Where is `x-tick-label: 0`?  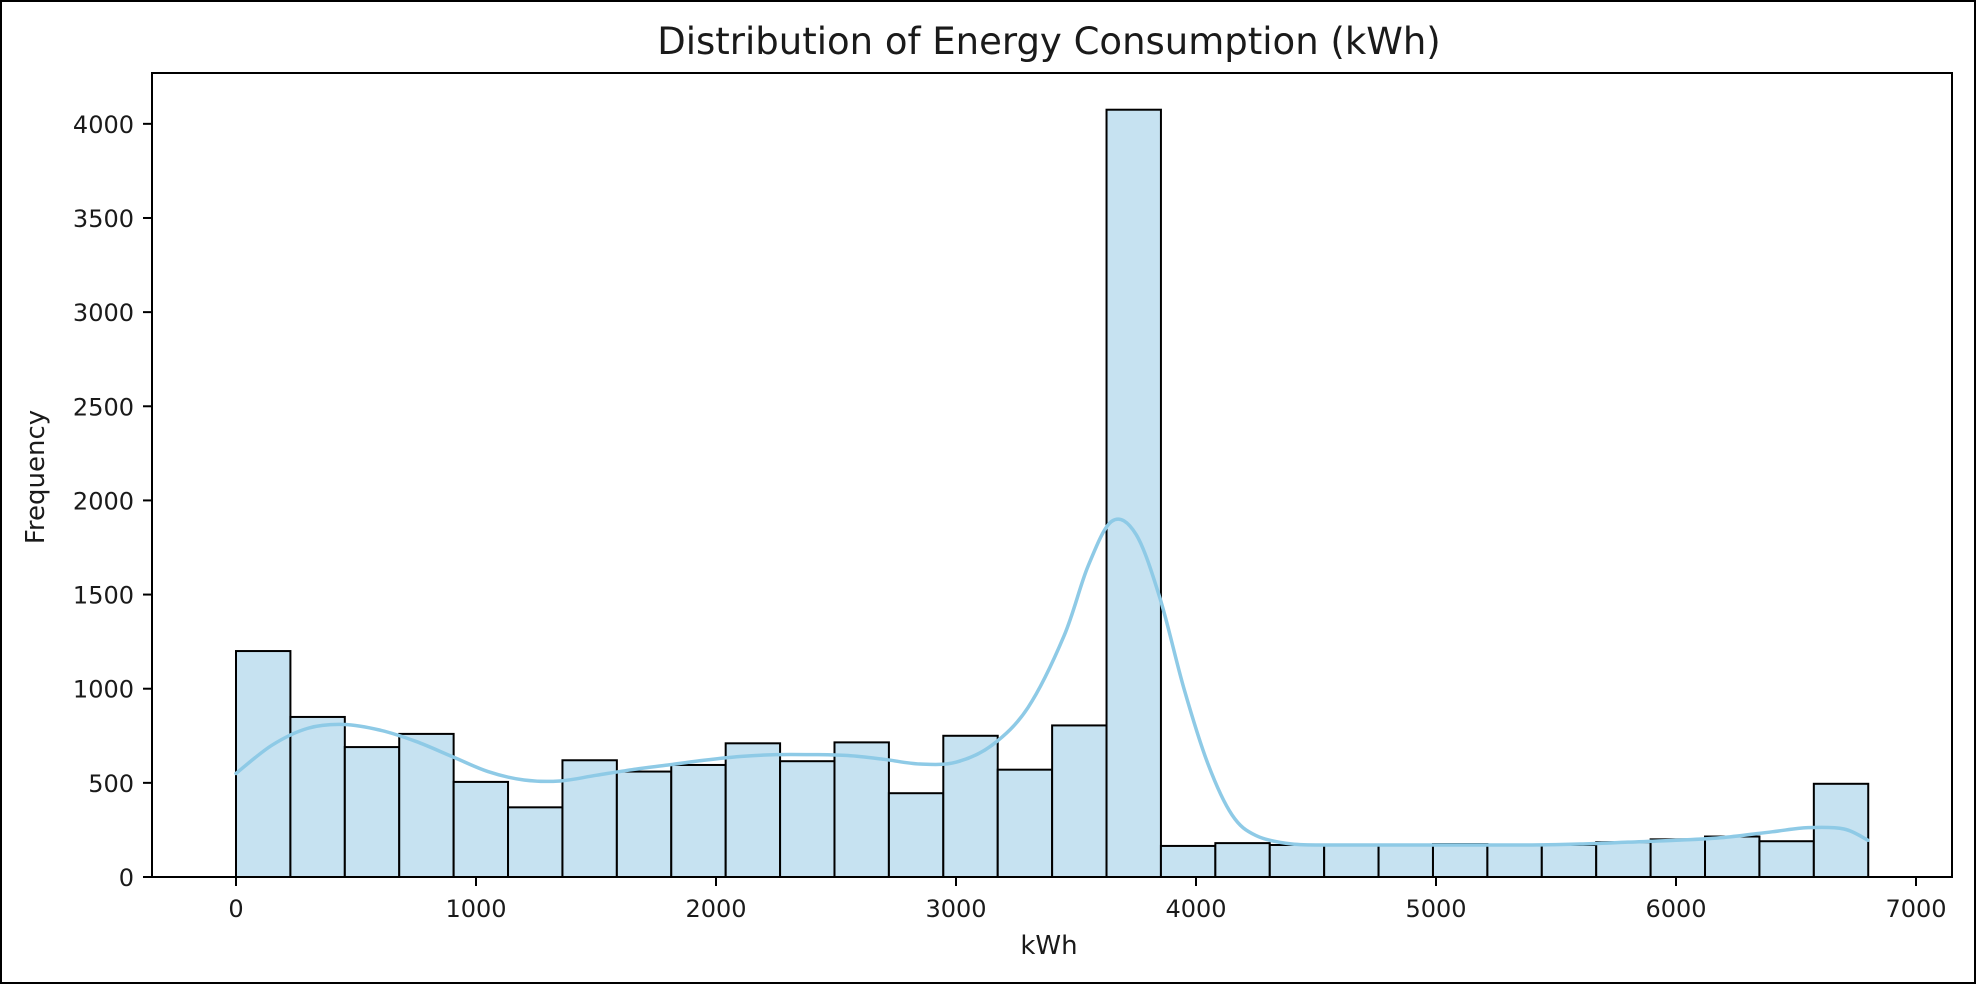 x-tick-label: 0 is located at coordinates (235, 909).